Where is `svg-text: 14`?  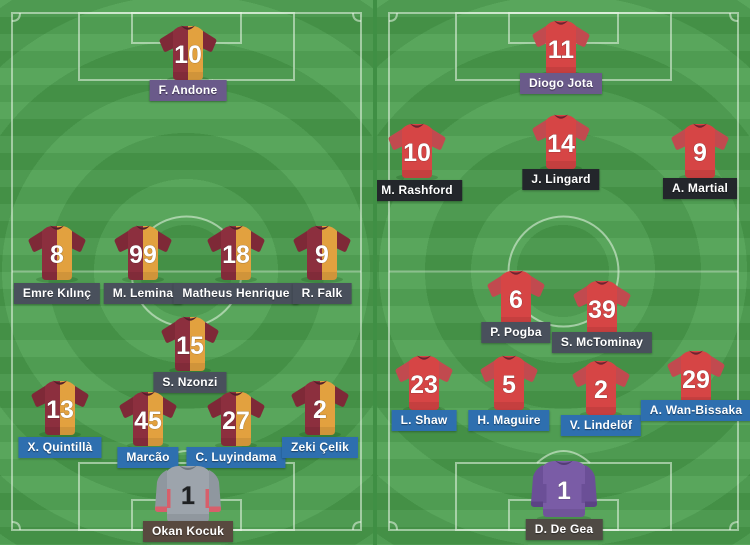
svg-text: 14 is located at coordinates (561, 144).